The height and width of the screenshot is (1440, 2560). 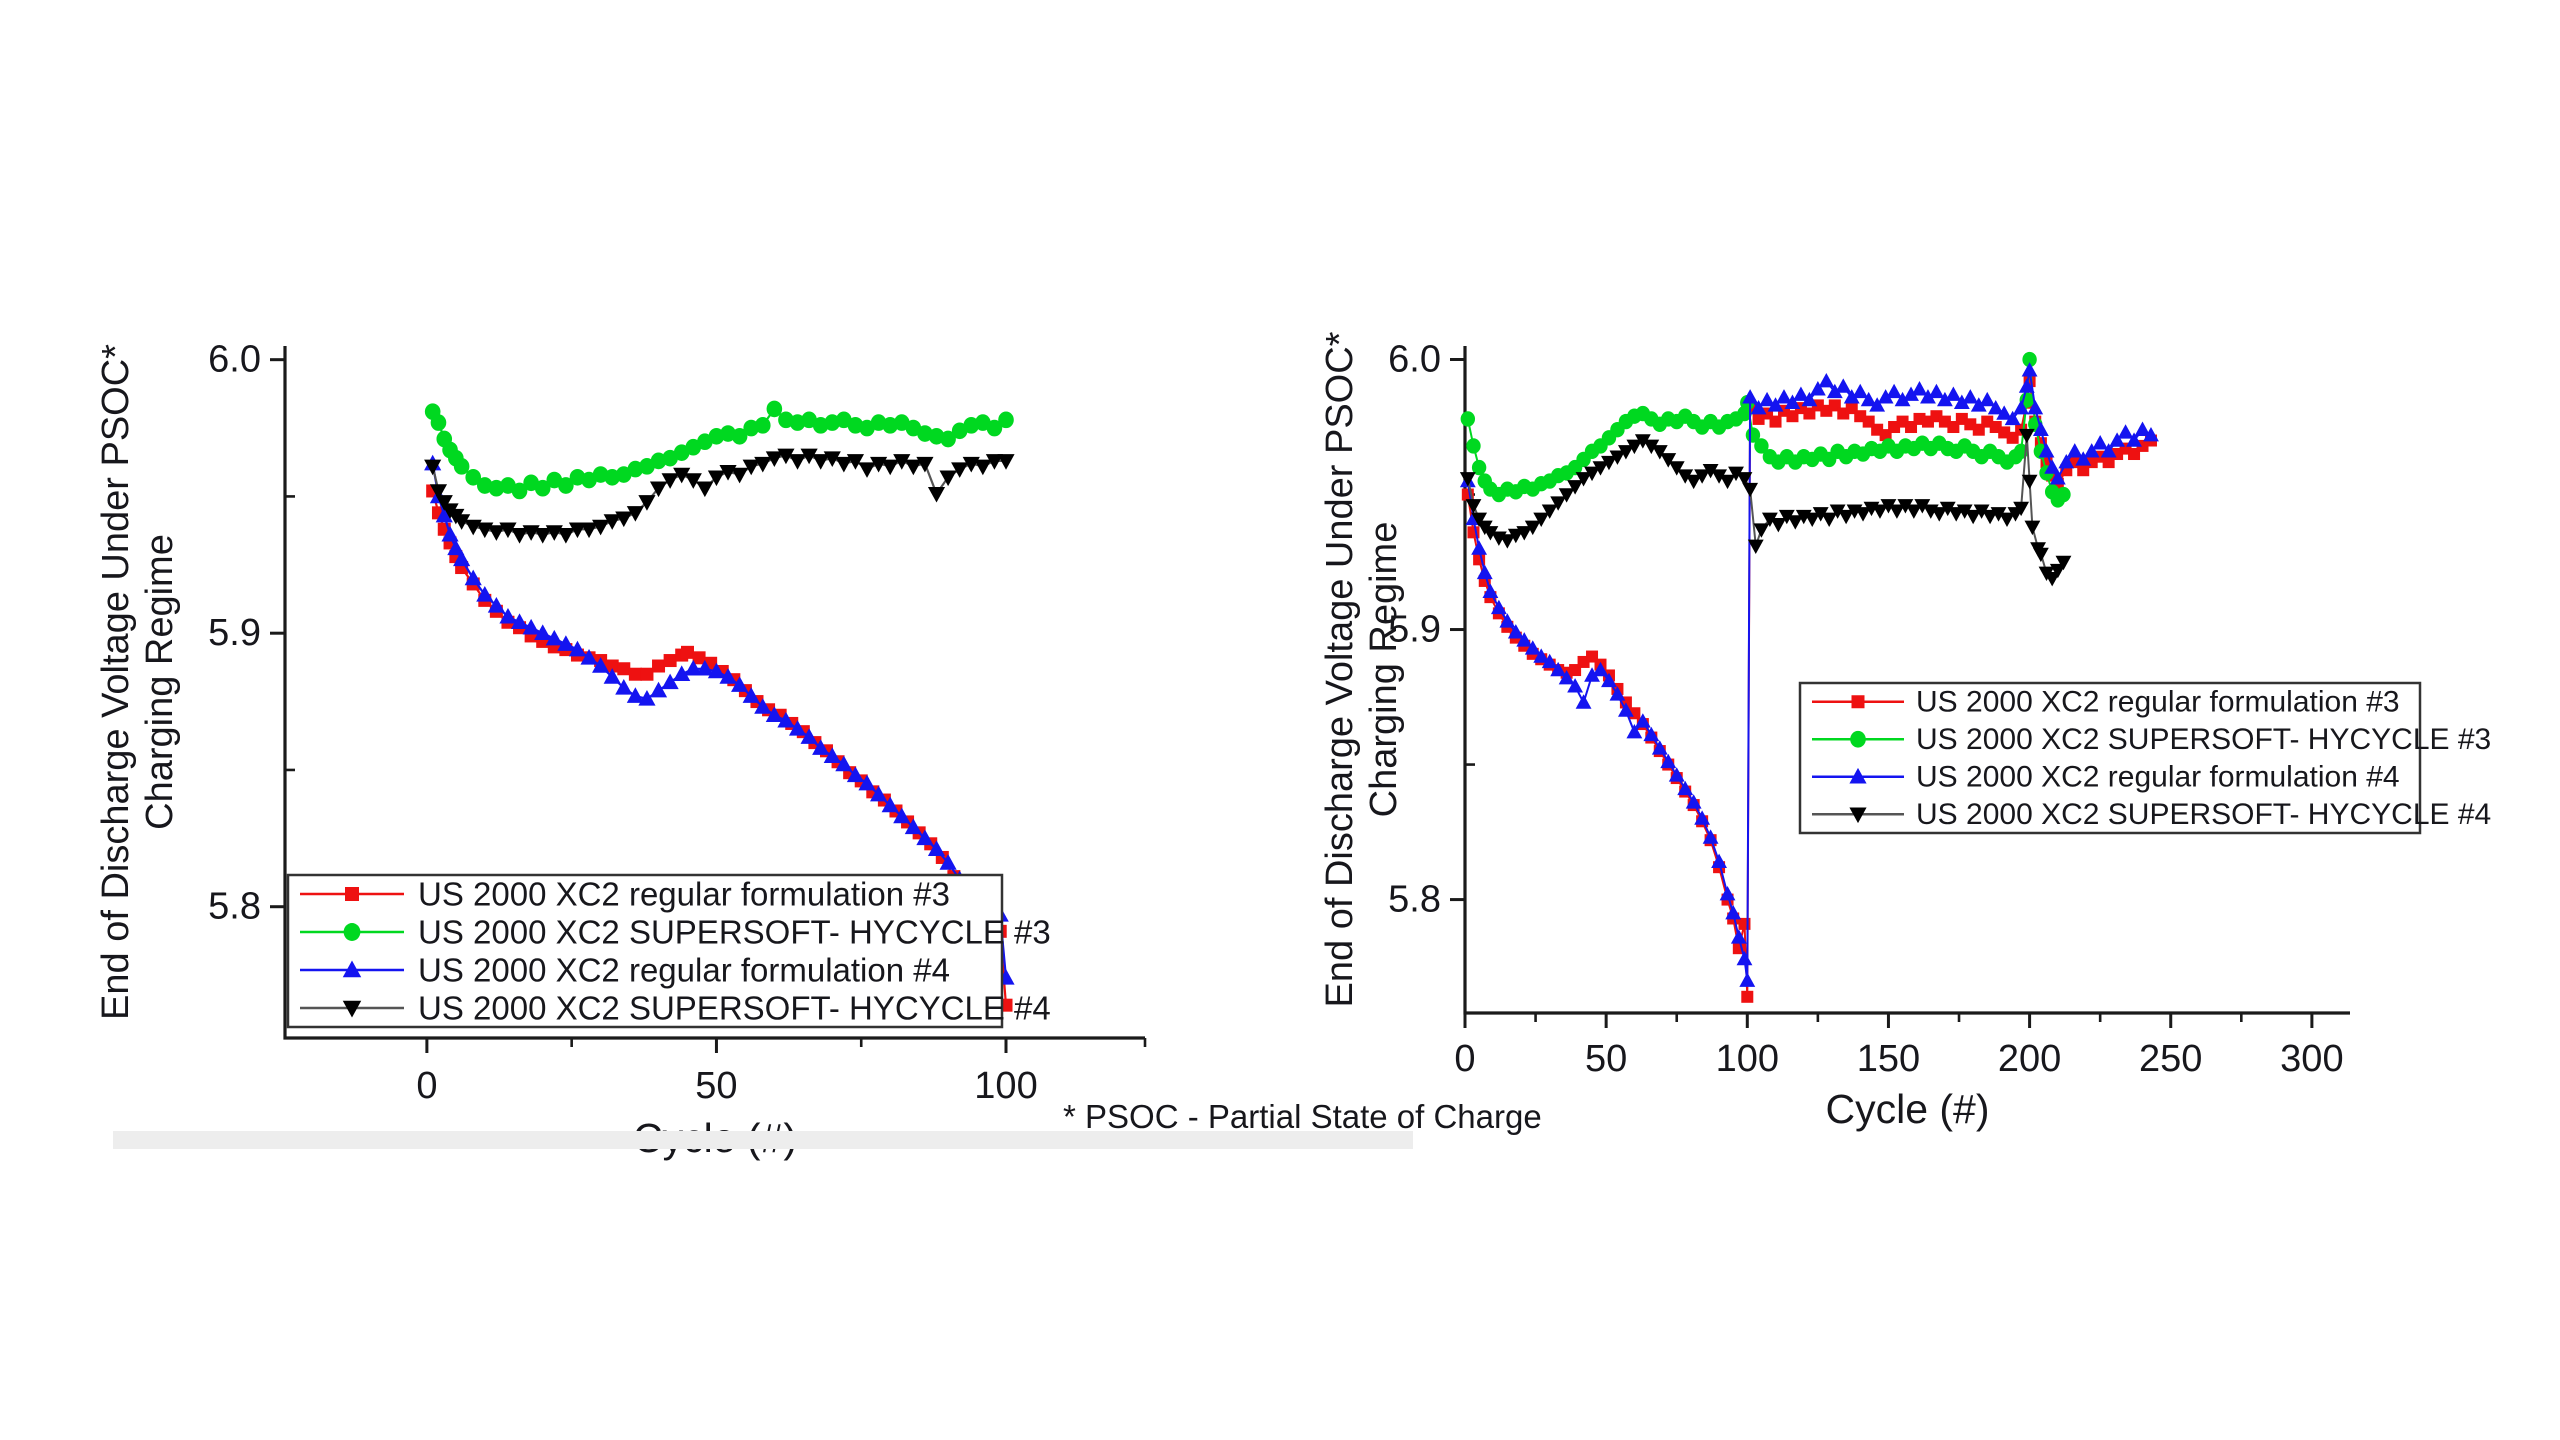 What do you see at coordinates (1747, 1059) in the screenshot?
I see `x-tick-label: 100` at bounding box center [1747, 1059].